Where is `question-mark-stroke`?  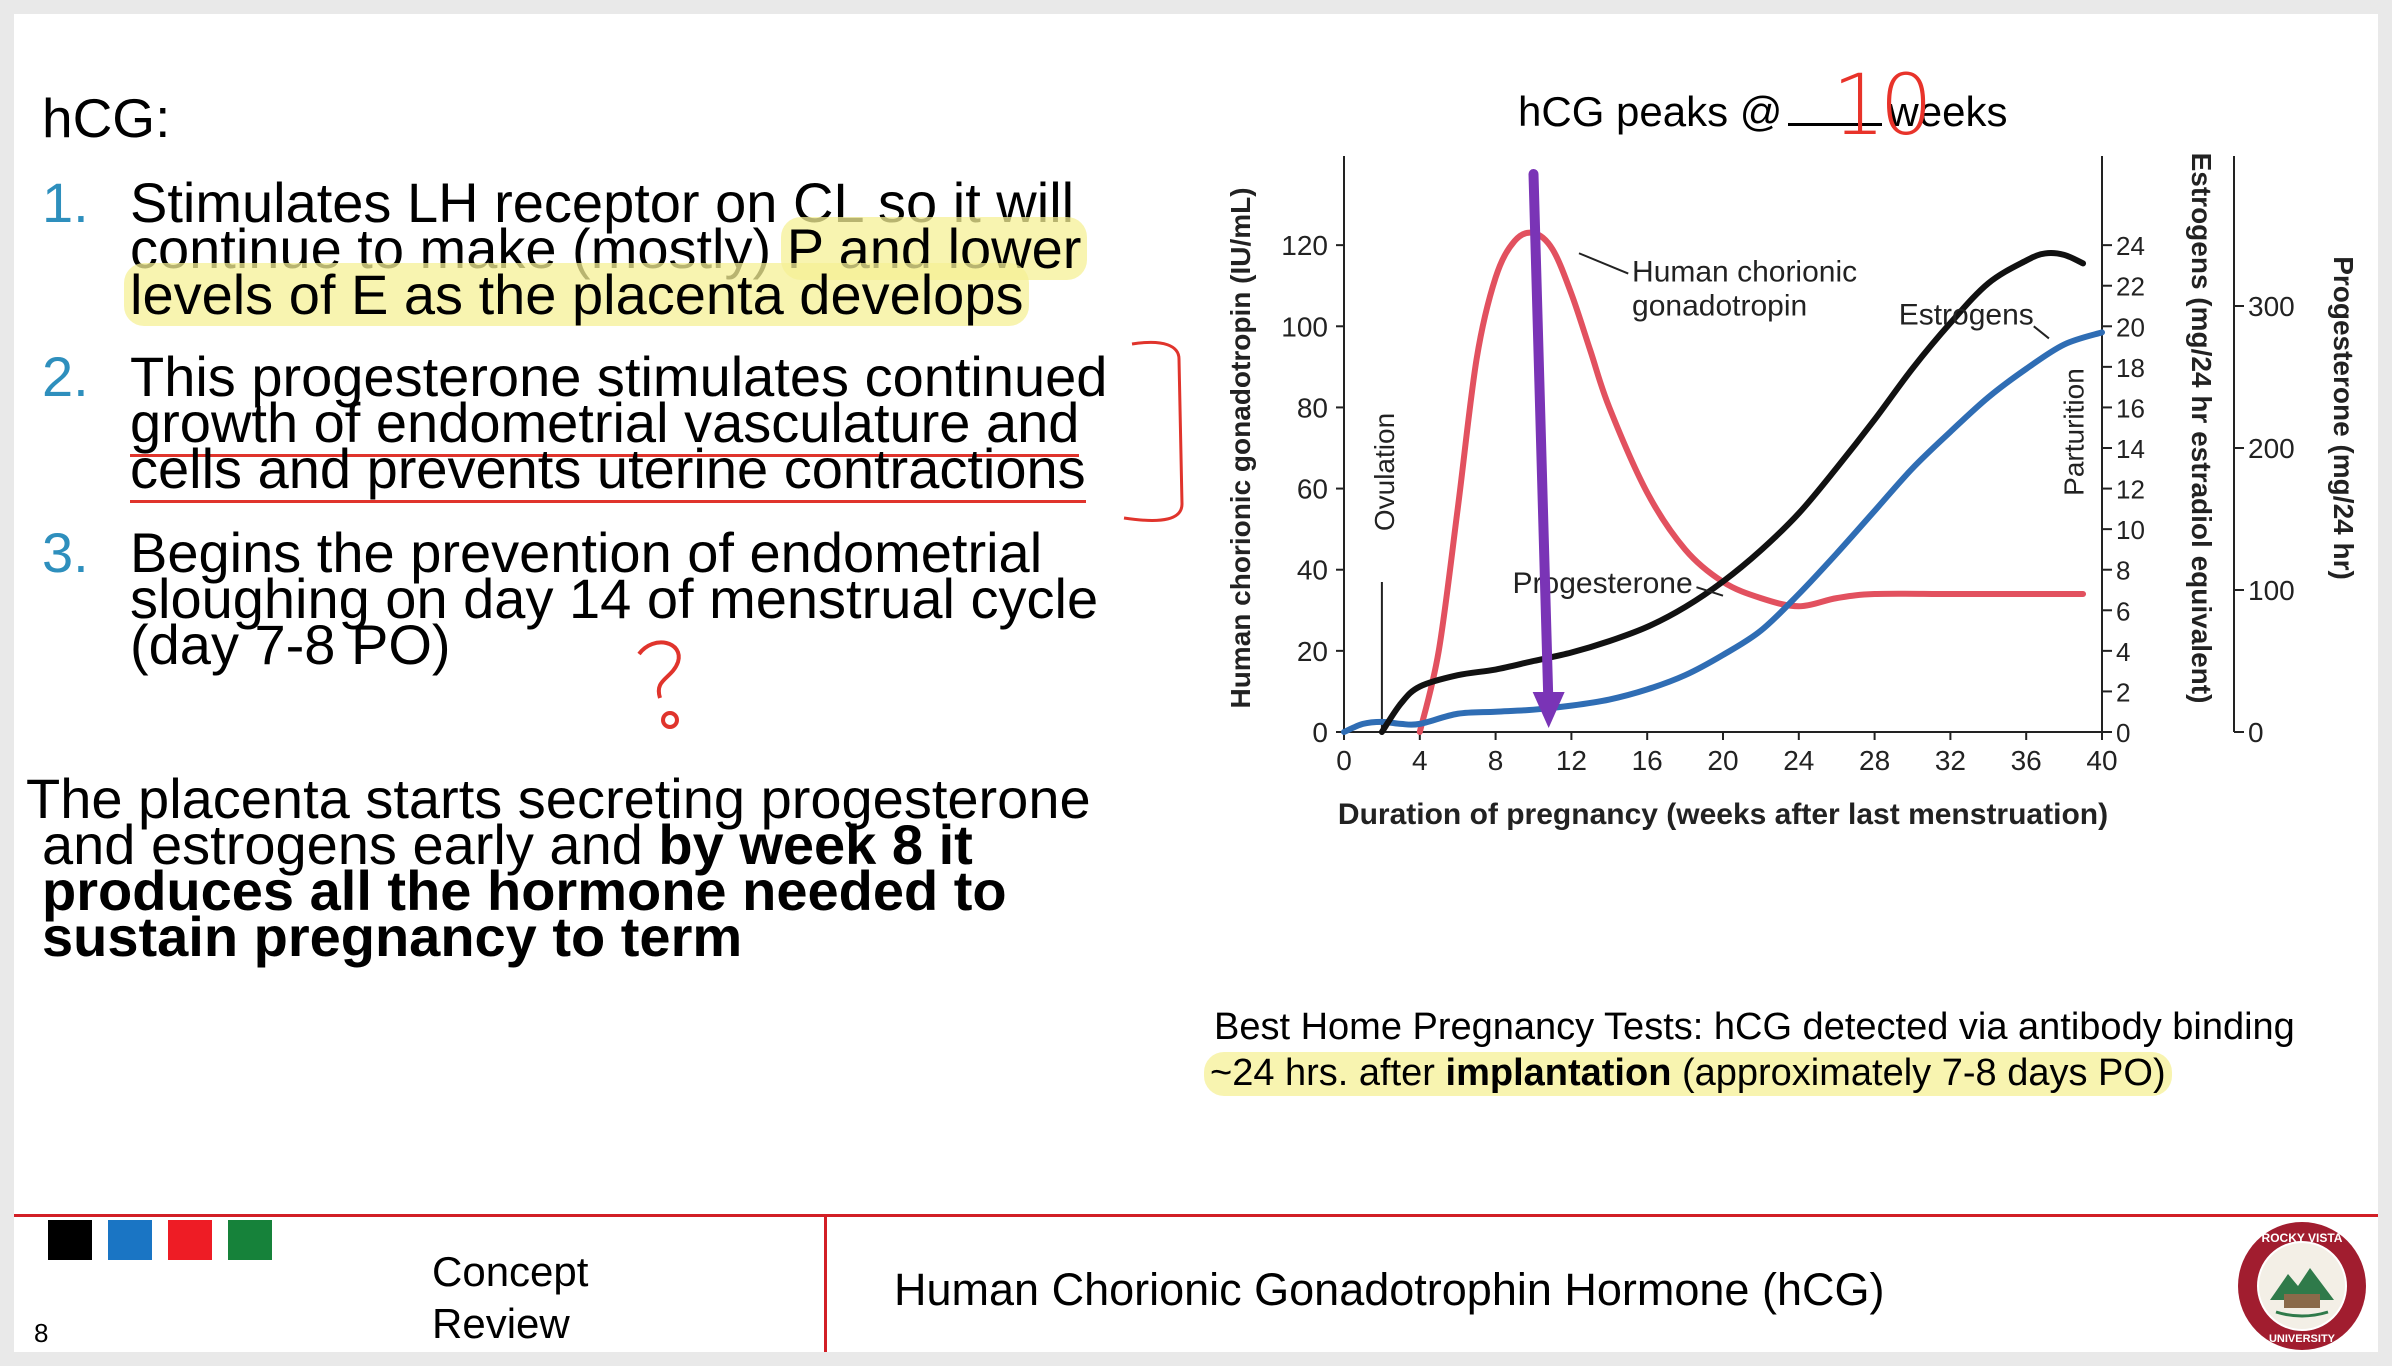 question-mark-stroke is located at coordinates (659, 669).